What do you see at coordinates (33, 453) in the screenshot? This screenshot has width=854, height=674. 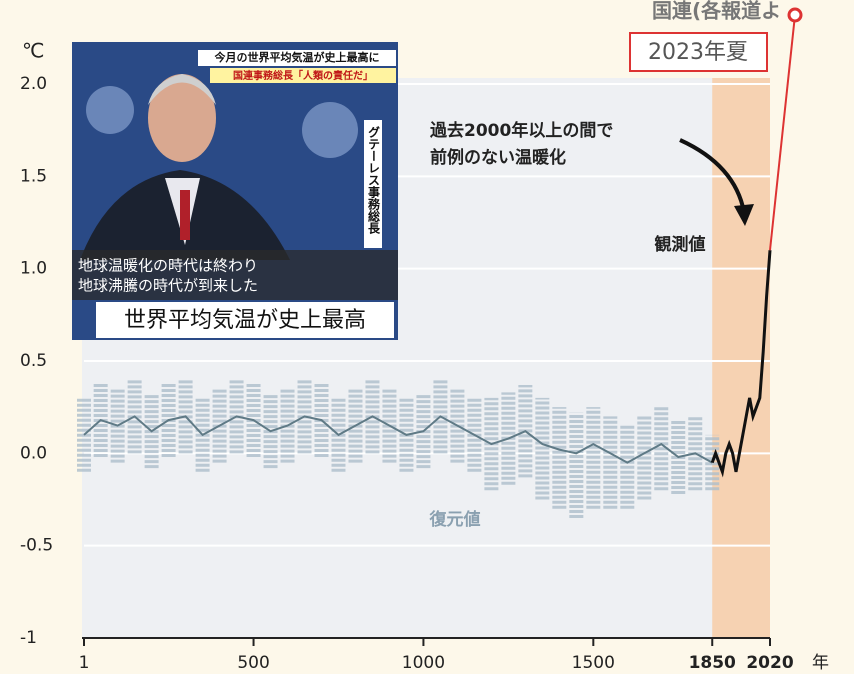 I see `y-tick-label: 0.0` at bounding box center [33, 453].